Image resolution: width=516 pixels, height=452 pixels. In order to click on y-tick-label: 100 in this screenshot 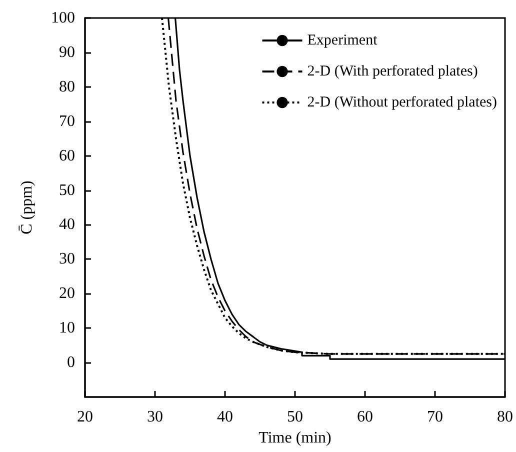, I will do `click(63, 18)`.